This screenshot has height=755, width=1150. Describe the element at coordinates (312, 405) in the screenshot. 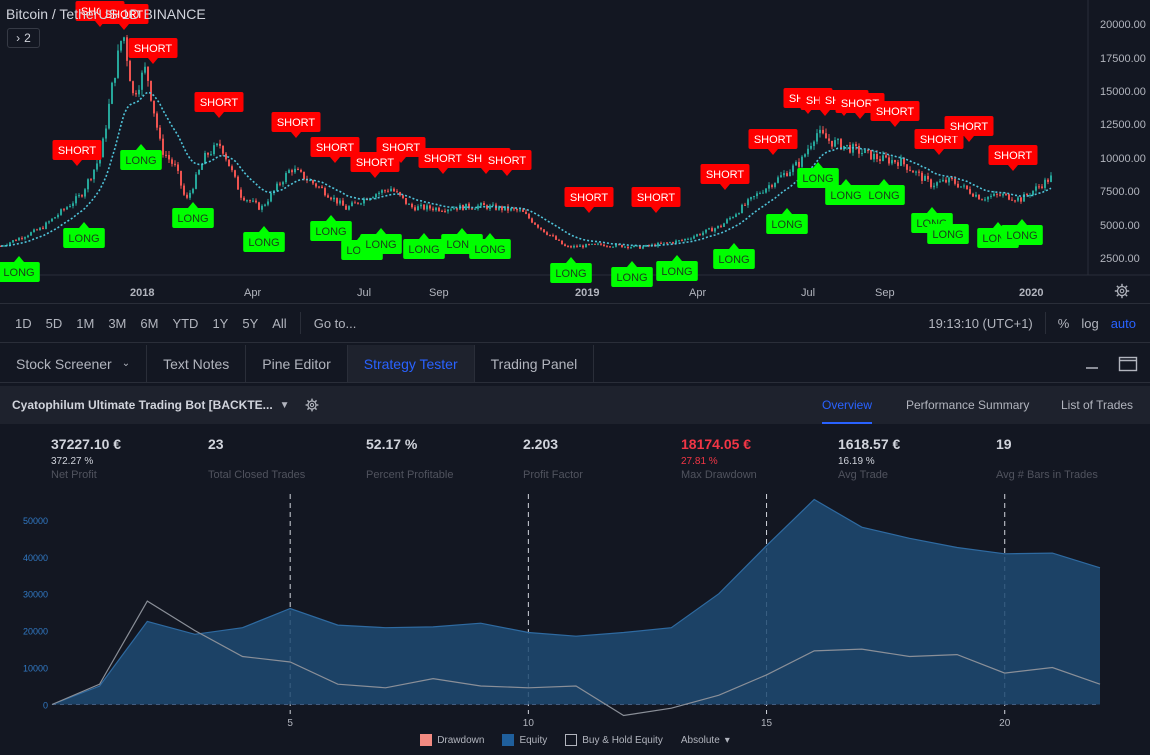

I see `strategy-settings-gear-icon` at that location.